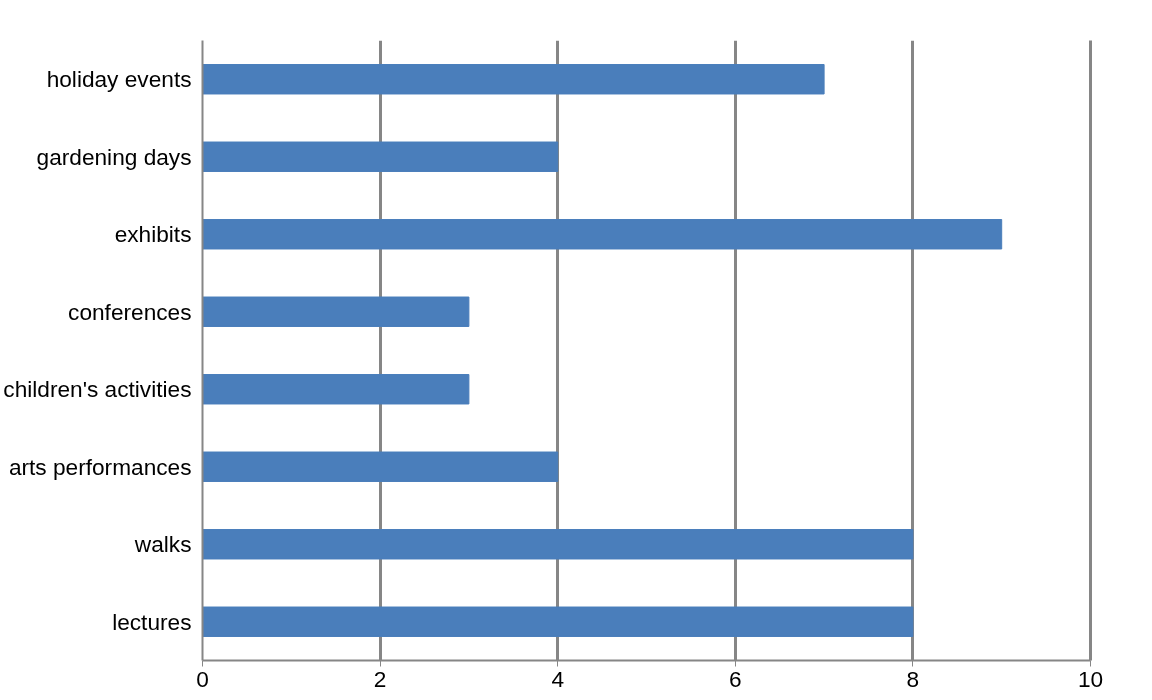  What do you see at coordinates (119, 79) in the screenshot?
I see `y-tick-label: holiday events` at bounding box center [119, 79].